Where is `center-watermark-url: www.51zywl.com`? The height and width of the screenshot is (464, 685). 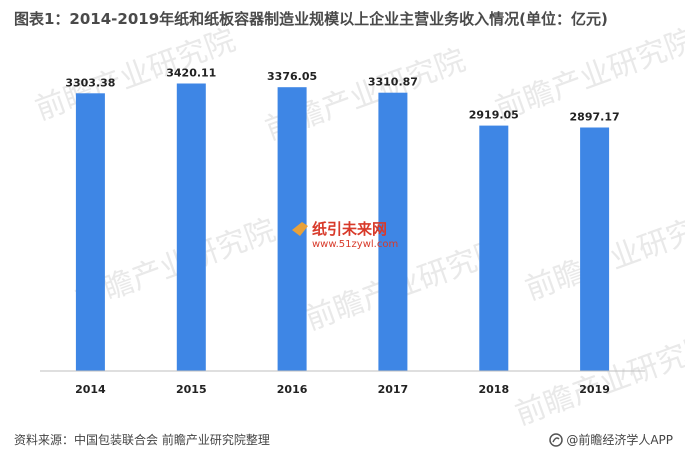
center-watermark-url: www.51zywl.com is located at coordinates (355, 244).